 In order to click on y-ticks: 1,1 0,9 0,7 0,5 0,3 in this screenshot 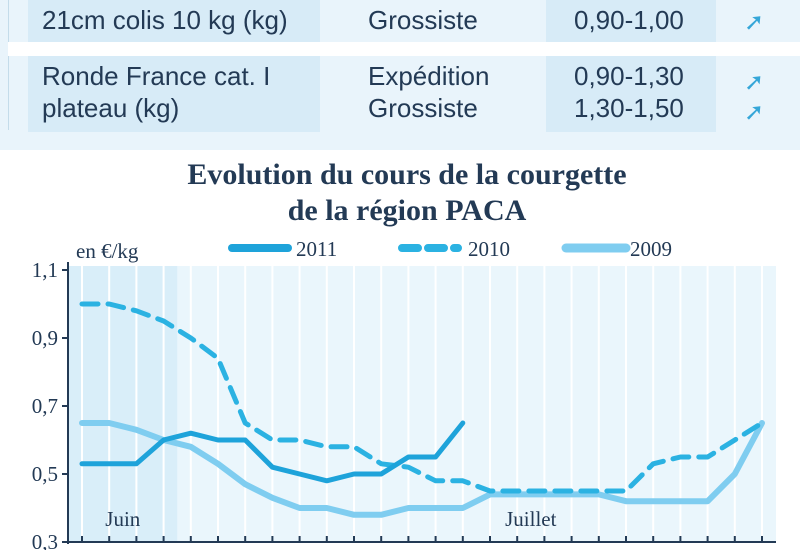, I will do `click(50, 406)`.